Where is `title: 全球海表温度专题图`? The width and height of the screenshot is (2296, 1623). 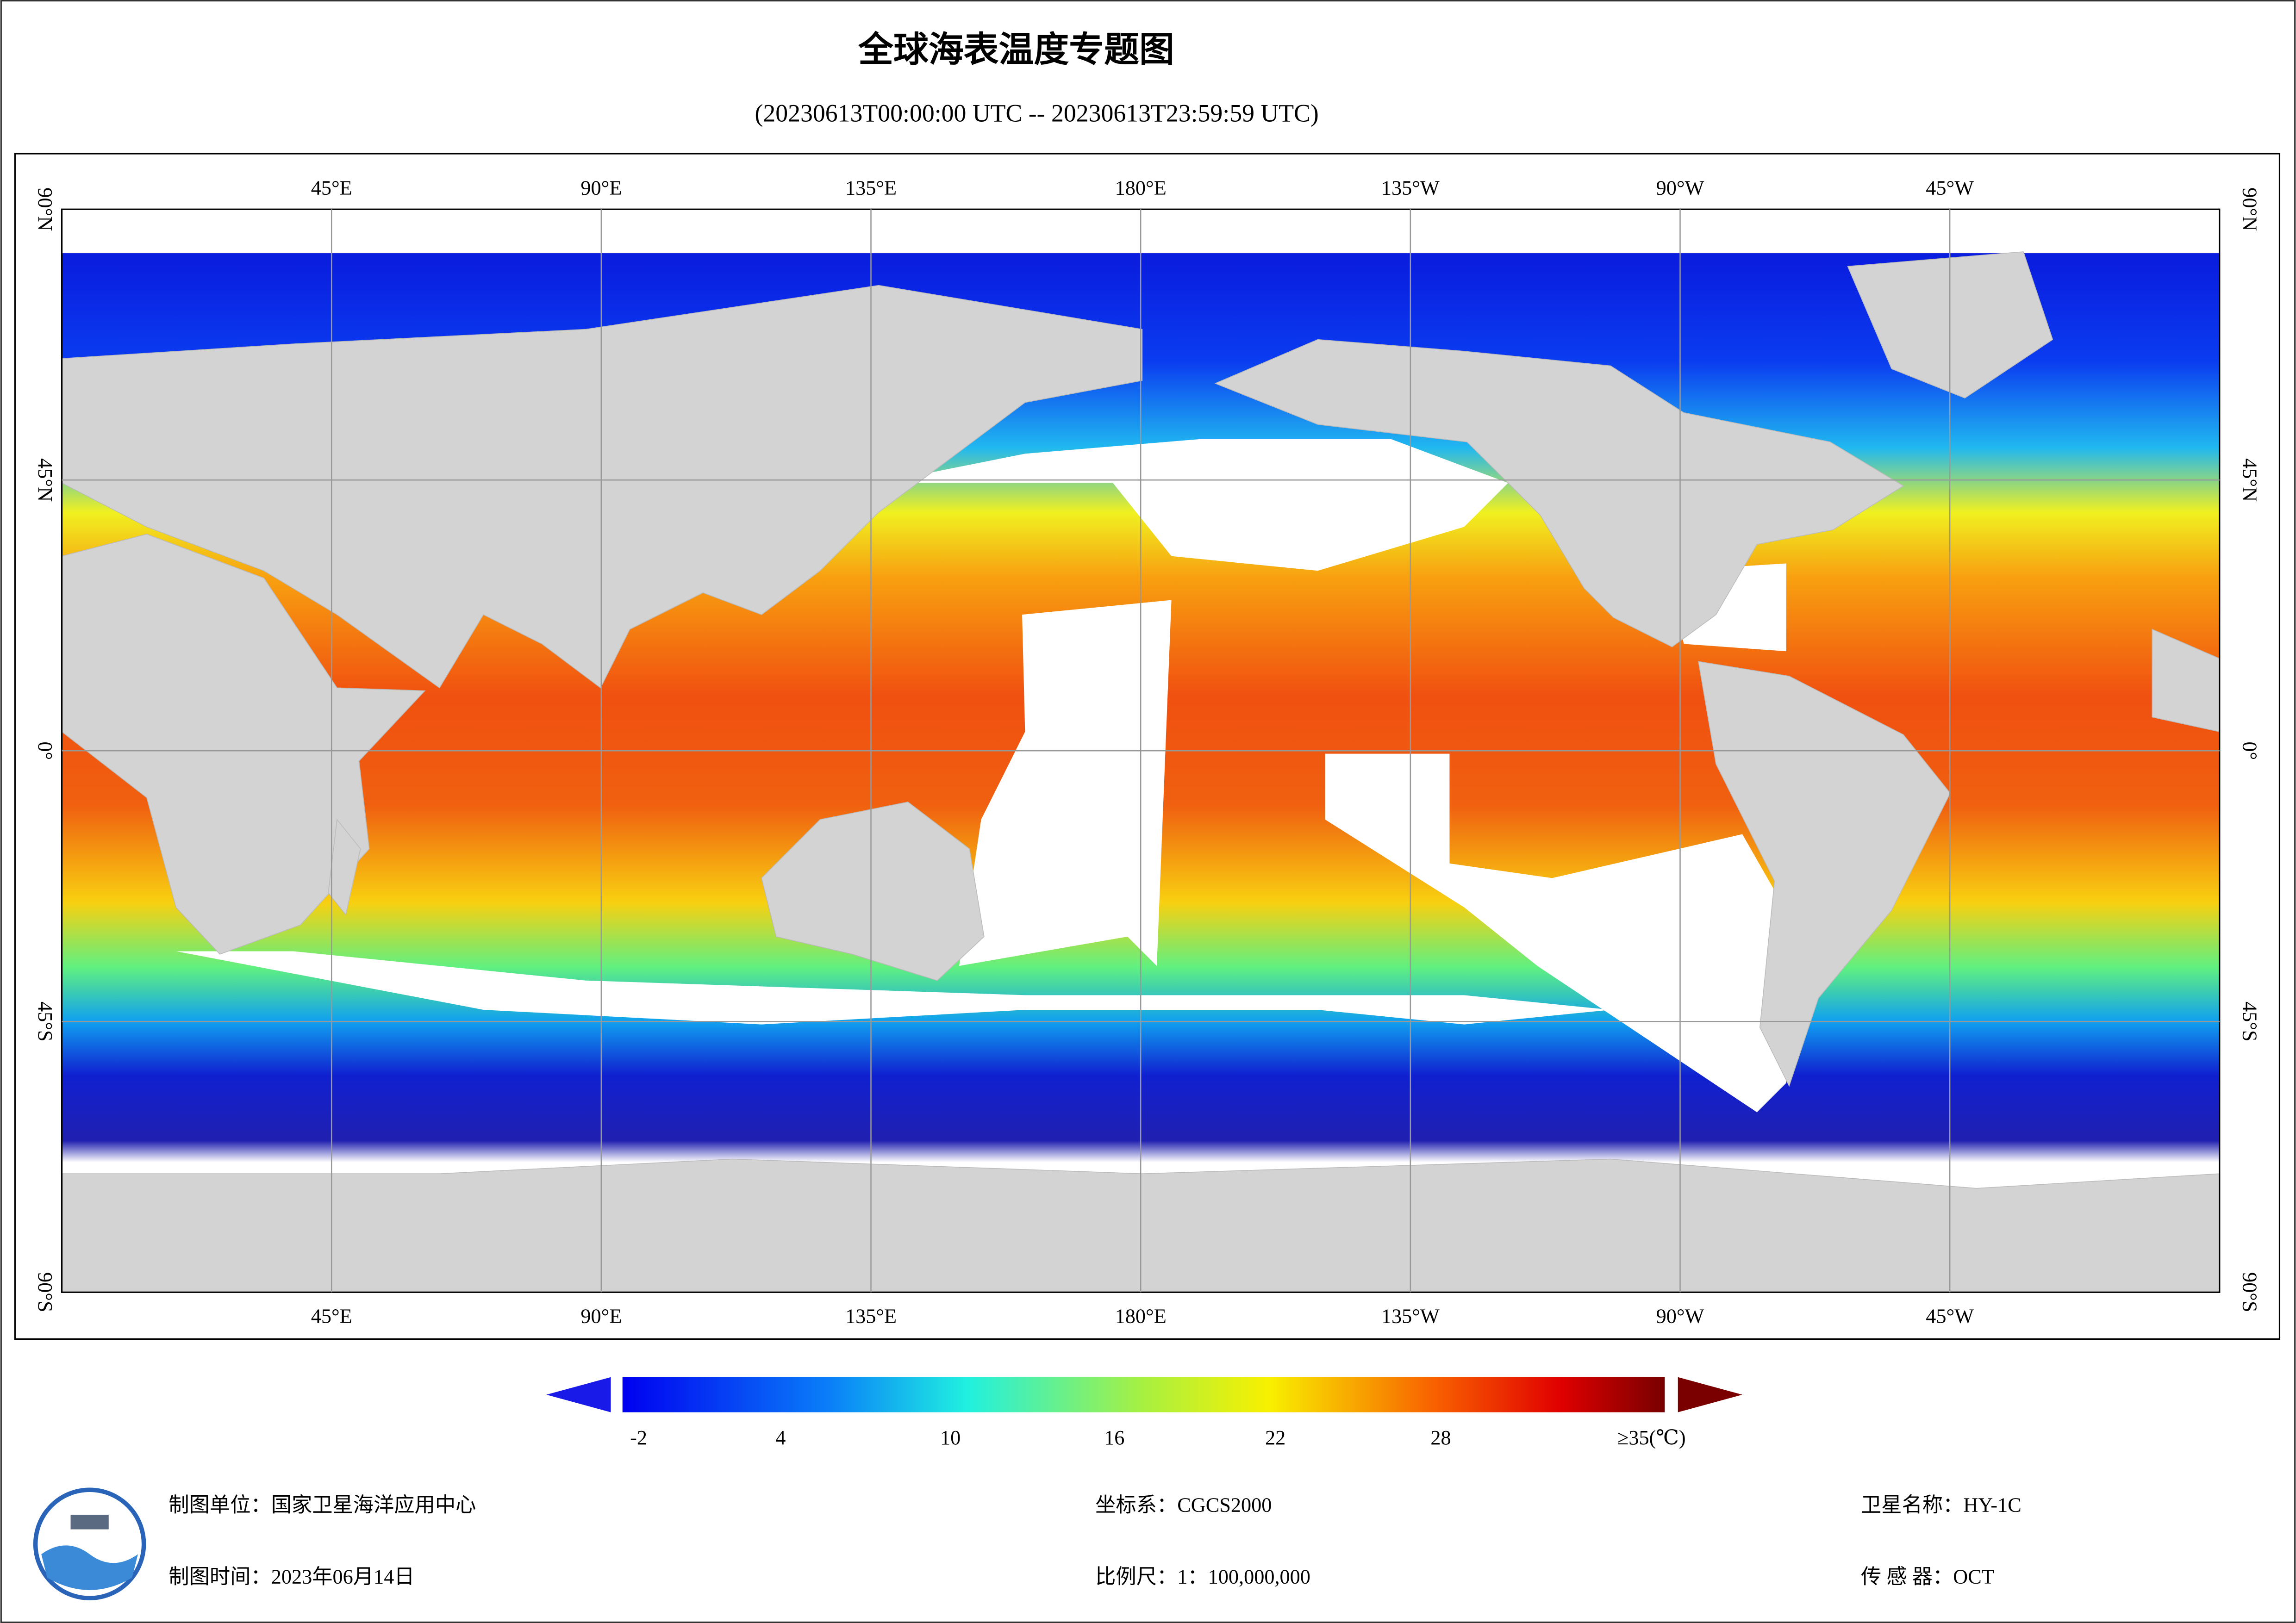
title: 全球海表温度专题图 is located at coordinates (1016, 49).